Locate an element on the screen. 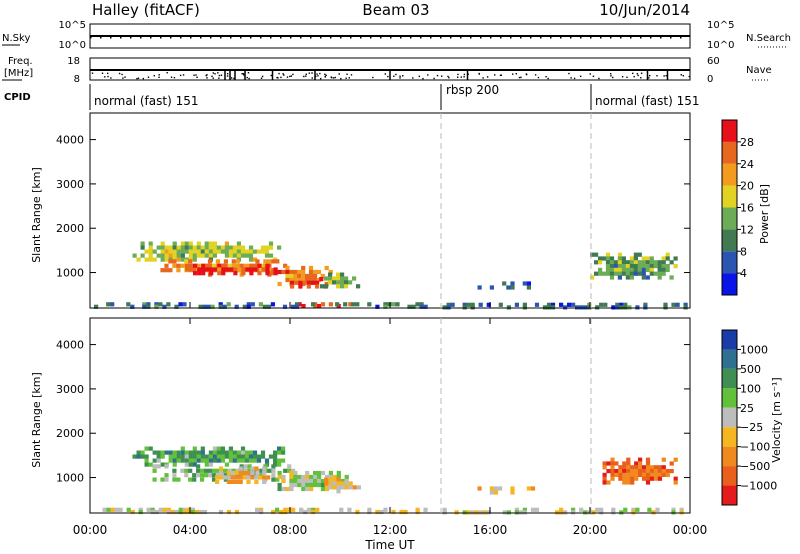 This screenshot has width=800, height=554. velocity-colorbar-segment is located at coordinates (729, 340).